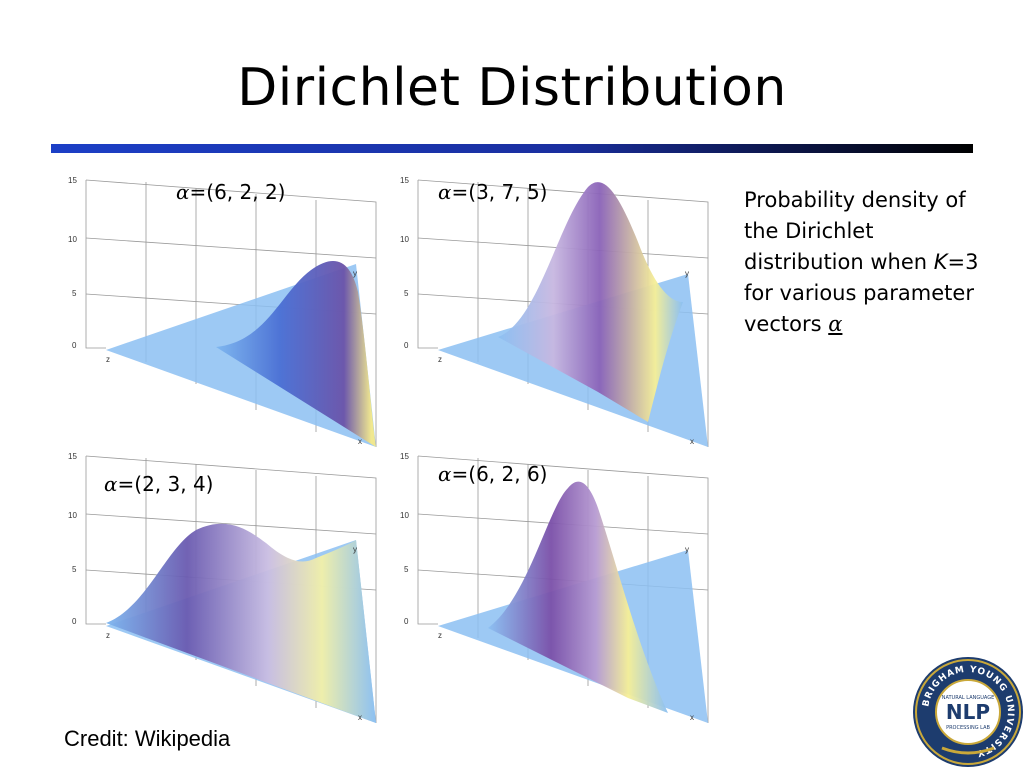 This screenshot has width=1024, height=773. What do you see at coordinates (360, 441) in the screenshot?
I see `x-axis-label: x` at bounding box center [360, 441].